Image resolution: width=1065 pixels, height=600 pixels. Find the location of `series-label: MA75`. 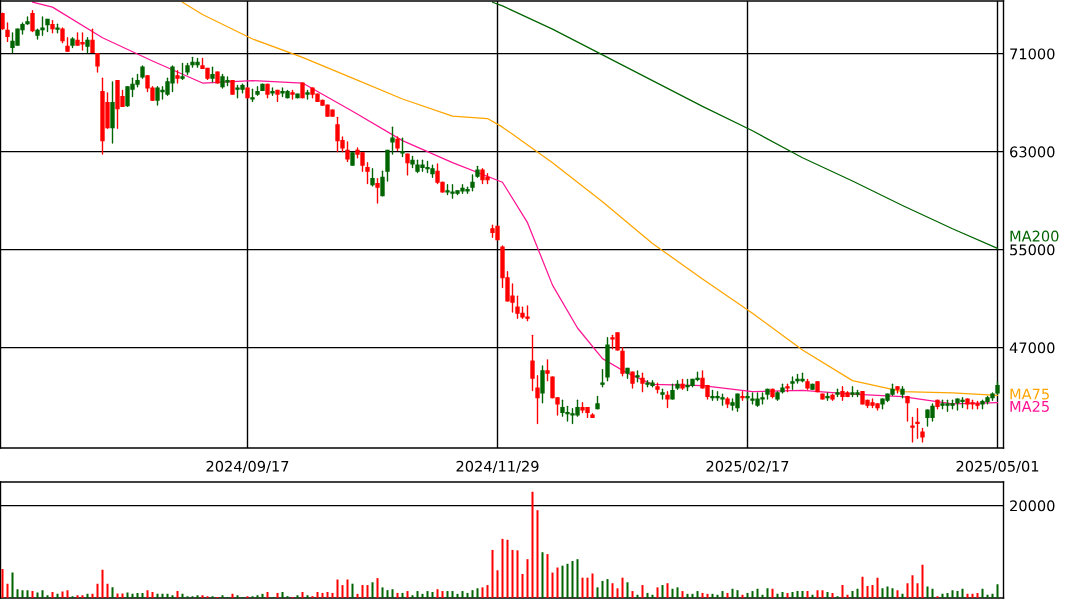

series-label: MA75 is located at coordinates (1029, 394).